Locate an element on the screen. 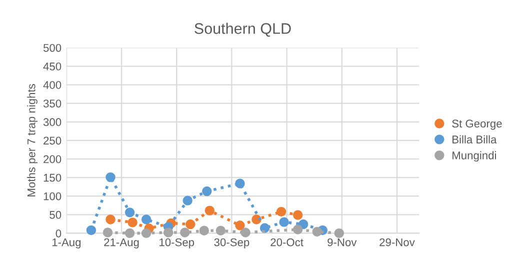  legend-label: St George is located at coordinates (477, 125).